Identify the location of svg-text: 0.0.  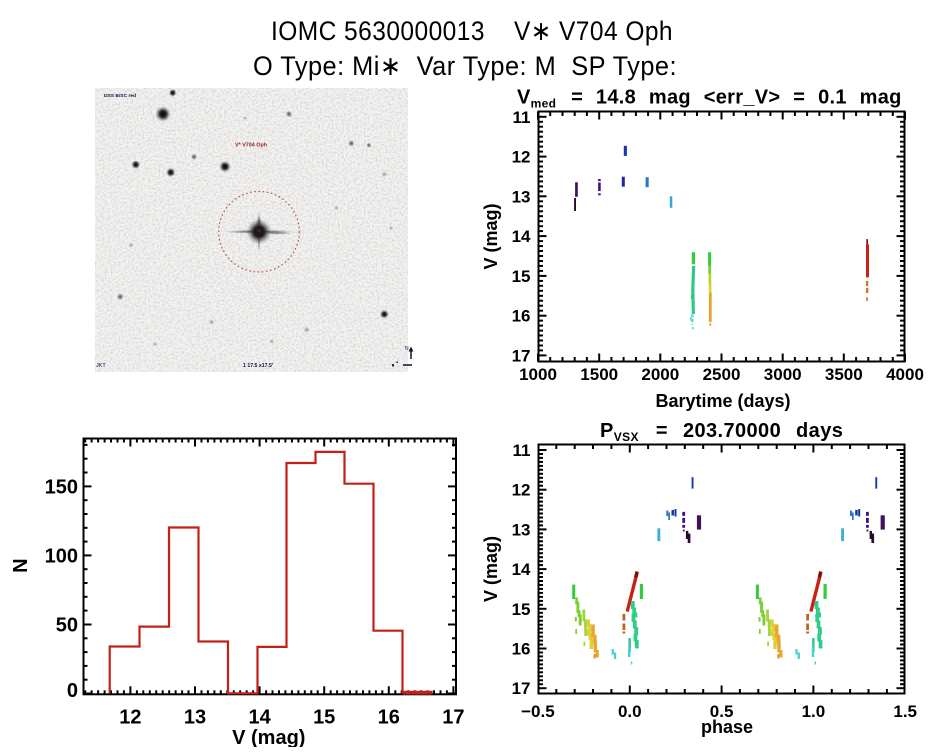
(630, 711).